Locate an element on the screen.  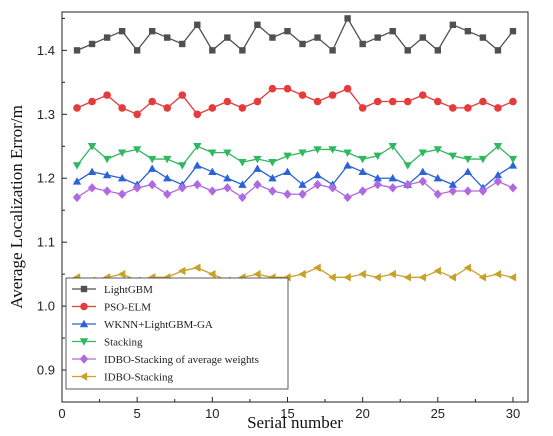
legend-item: WKNN+LightGBM-GA is located at coordinates (142, 325).